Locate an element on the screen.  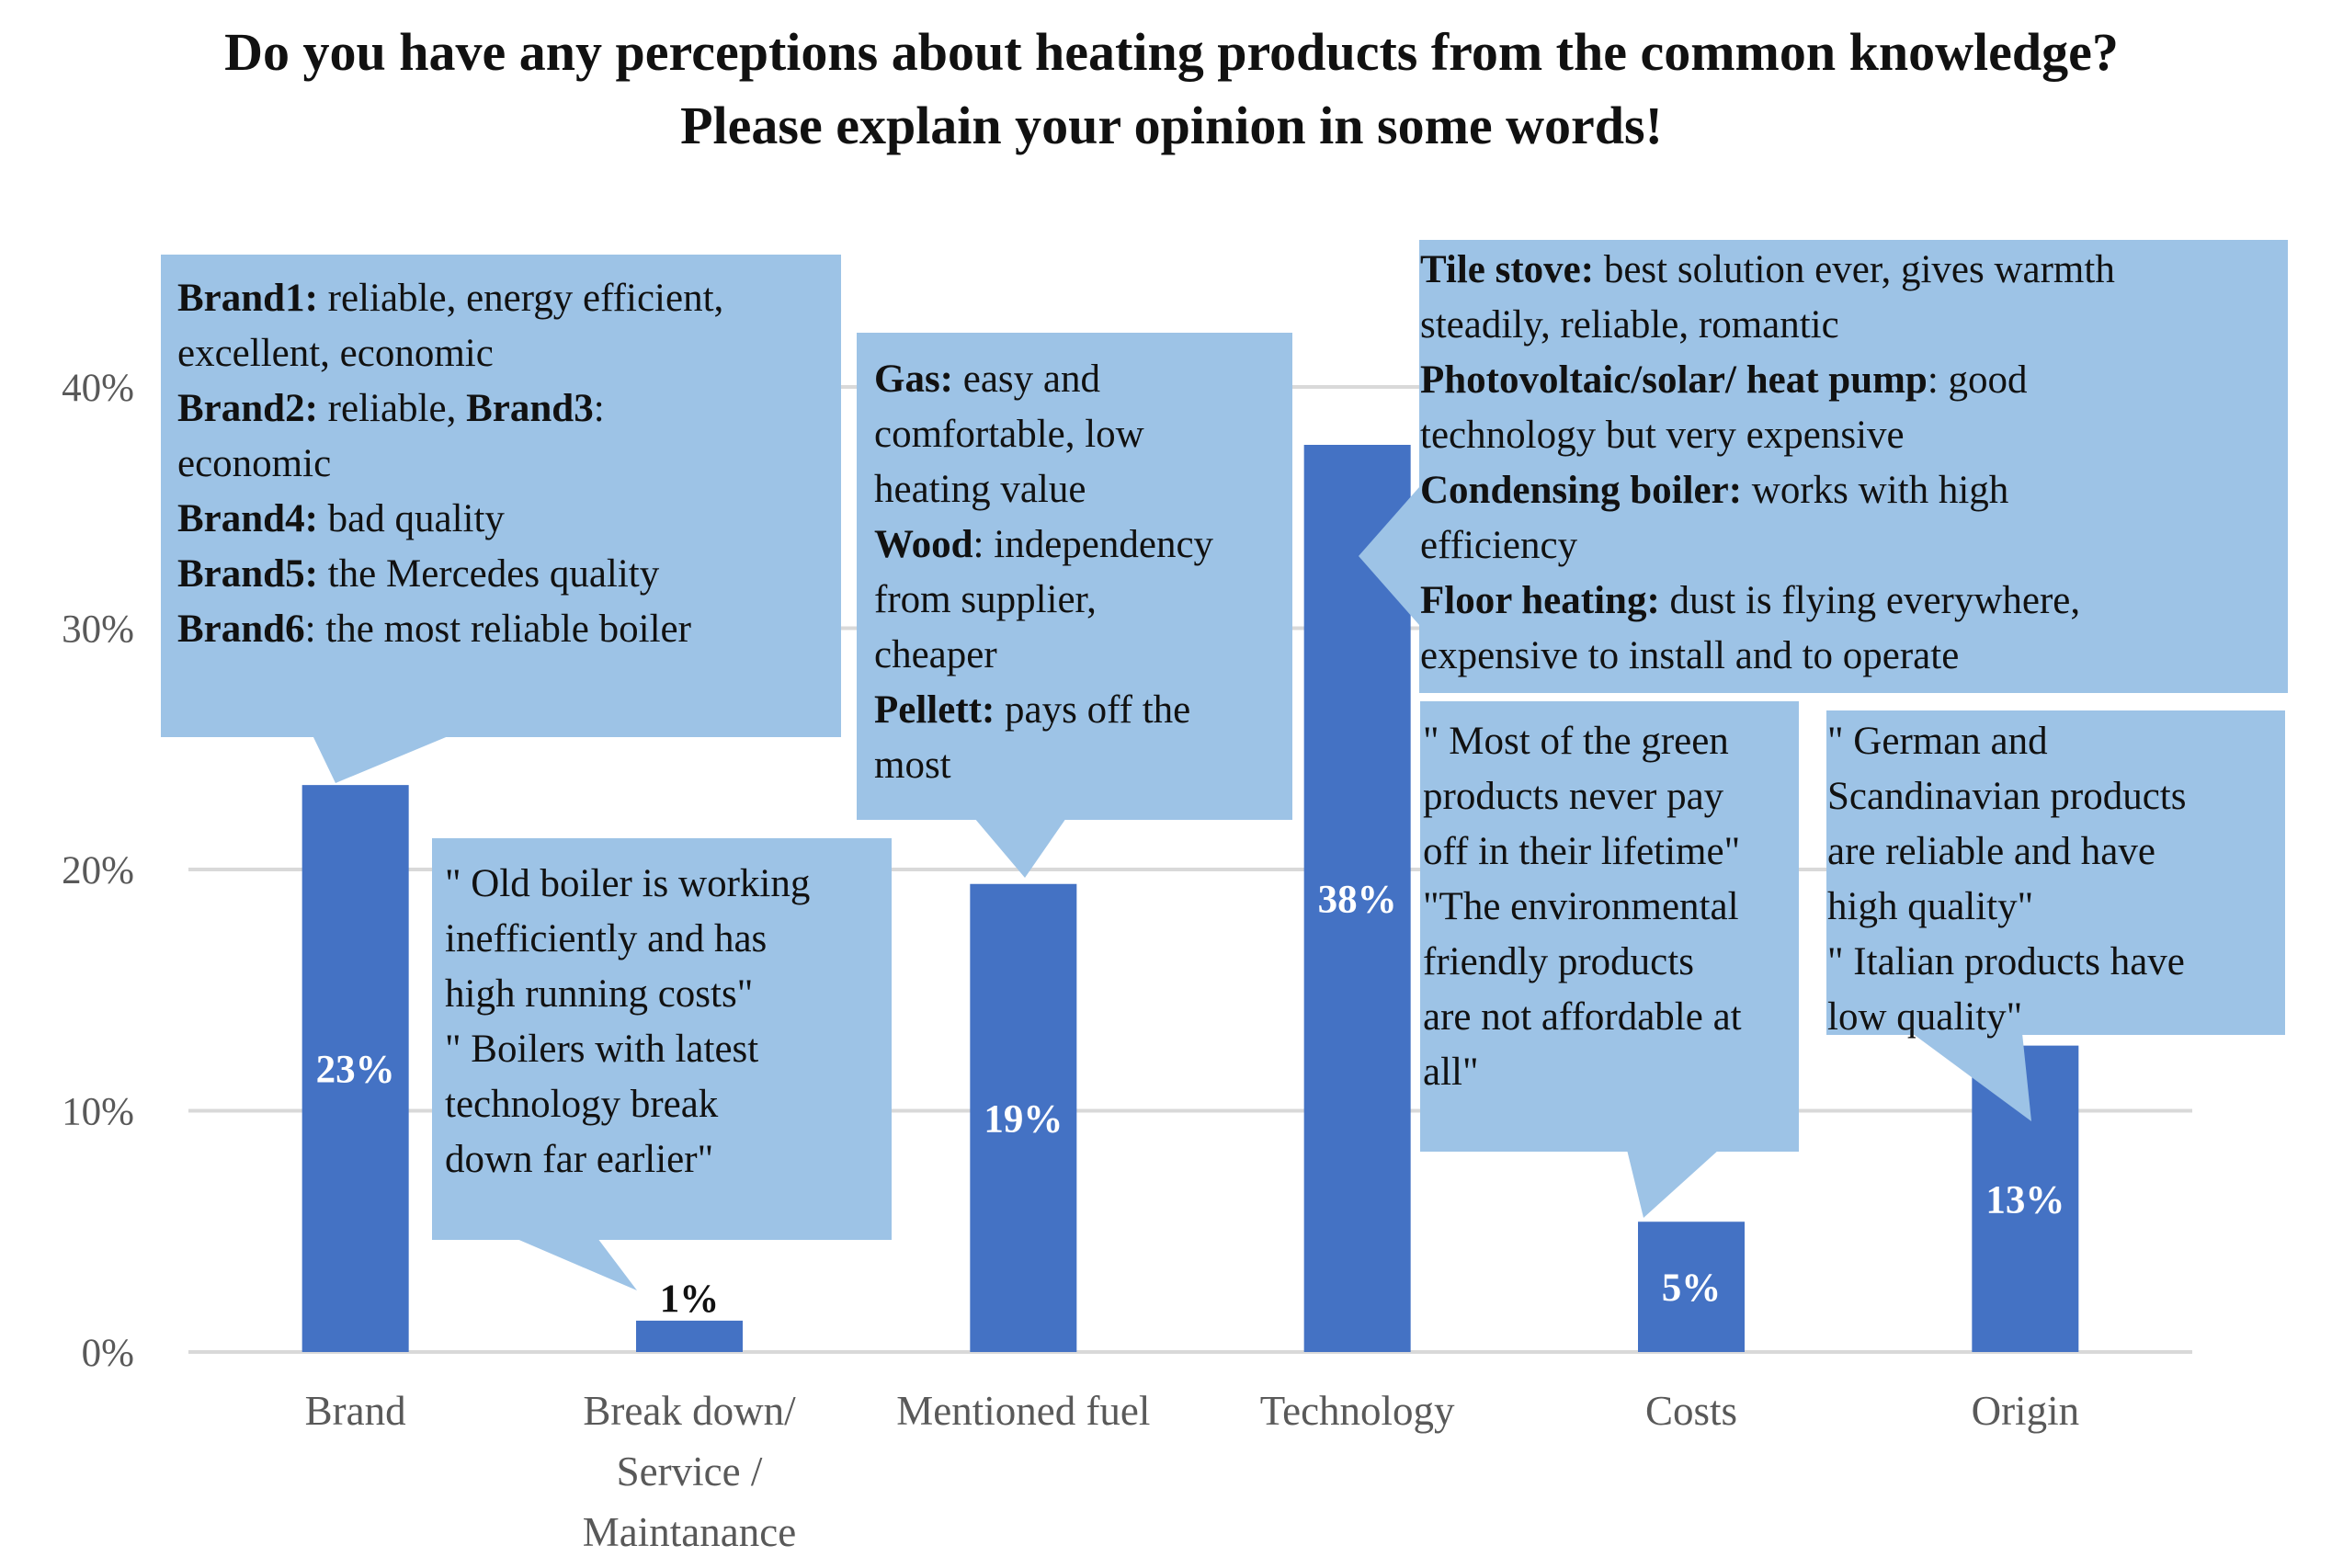
category-label-4: Costs is located at coordinates (1691, 1411).